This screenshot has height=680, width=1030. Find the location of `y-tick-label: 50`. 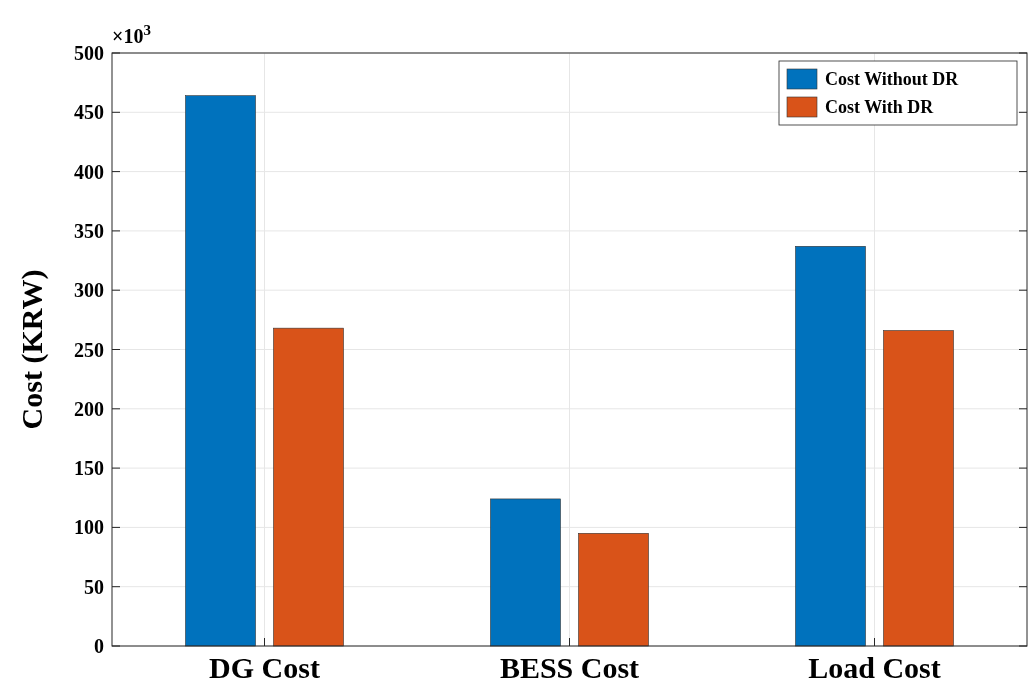

y-tick-label: 50 is located at coordinates (94, 586).